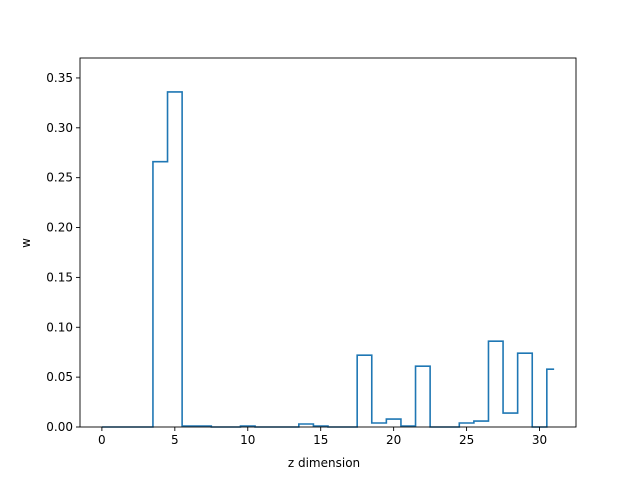 The image size is (640, 480). What do you see at coordinates (59, 78) in the screenshot?
I see `y-tick-label: 0.35` at bounding box center [59, 78].